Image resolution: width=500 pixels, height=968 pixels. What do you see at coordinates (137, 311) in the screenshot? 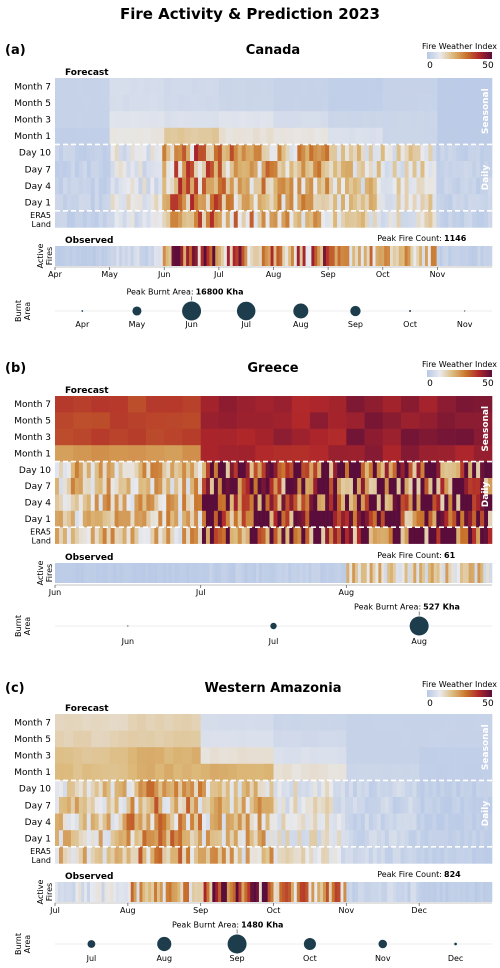
I see `burnt-area-bubble` at bounding box center [137, 311].